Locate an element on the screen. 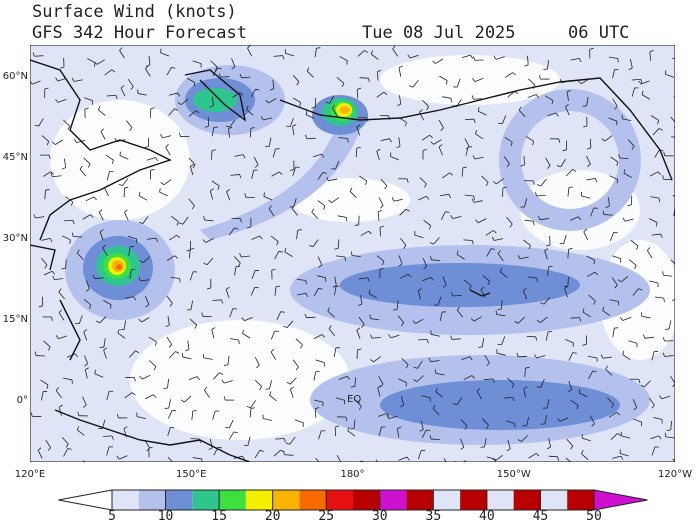 The width and height of the screenshot is (700, 525). colorbar-label: 10 is located at coordinates (166, 516).